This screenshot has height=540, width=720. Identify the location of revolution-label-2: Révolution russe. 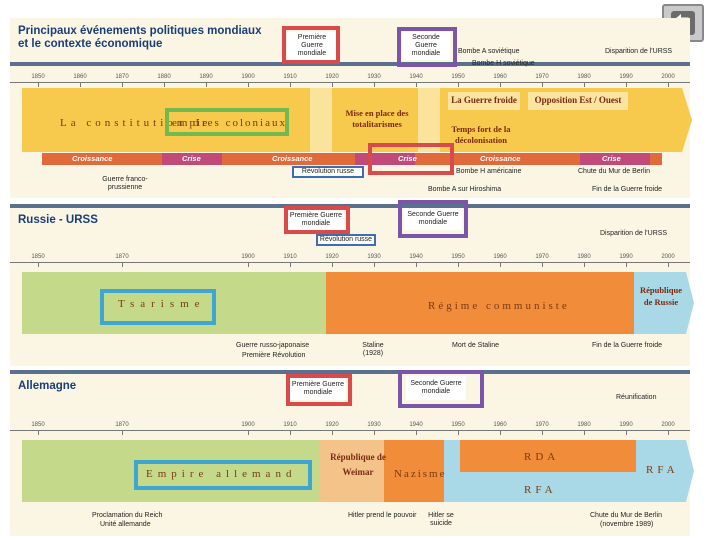
(346, 240).